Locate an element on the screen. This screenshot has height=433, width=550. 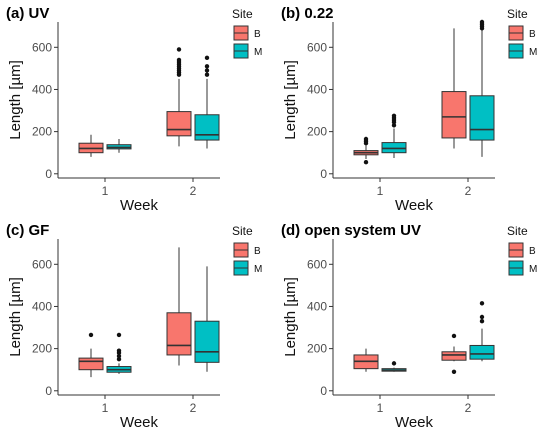
panel-title: (b) 0.22 is located at coordinates (307, 13).